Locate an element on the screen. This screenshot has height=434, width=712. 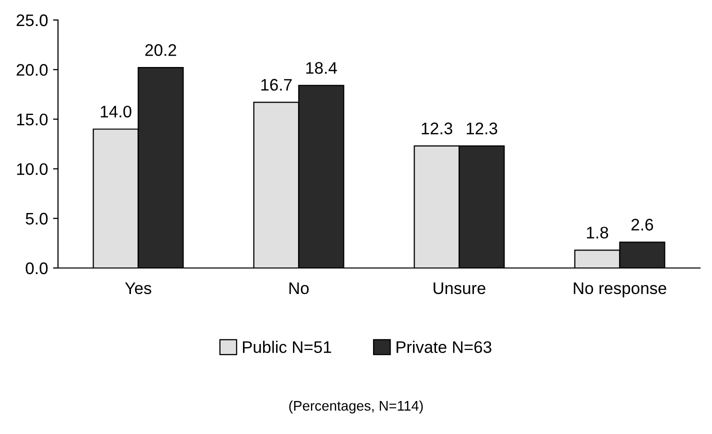
legend-label: Public N=51 is located at coordinates (287, 347).